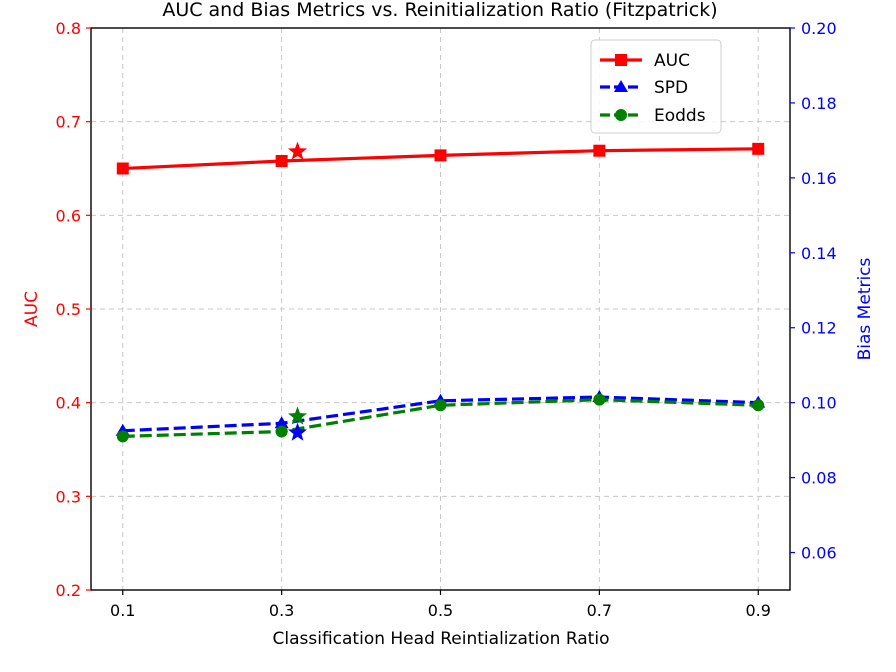 The image size is (896, 672). What do you see at coordinates (68, 590) in the screenshot?
I see `y-left-tick-label: 0.2` at bounding box center [68, 590].